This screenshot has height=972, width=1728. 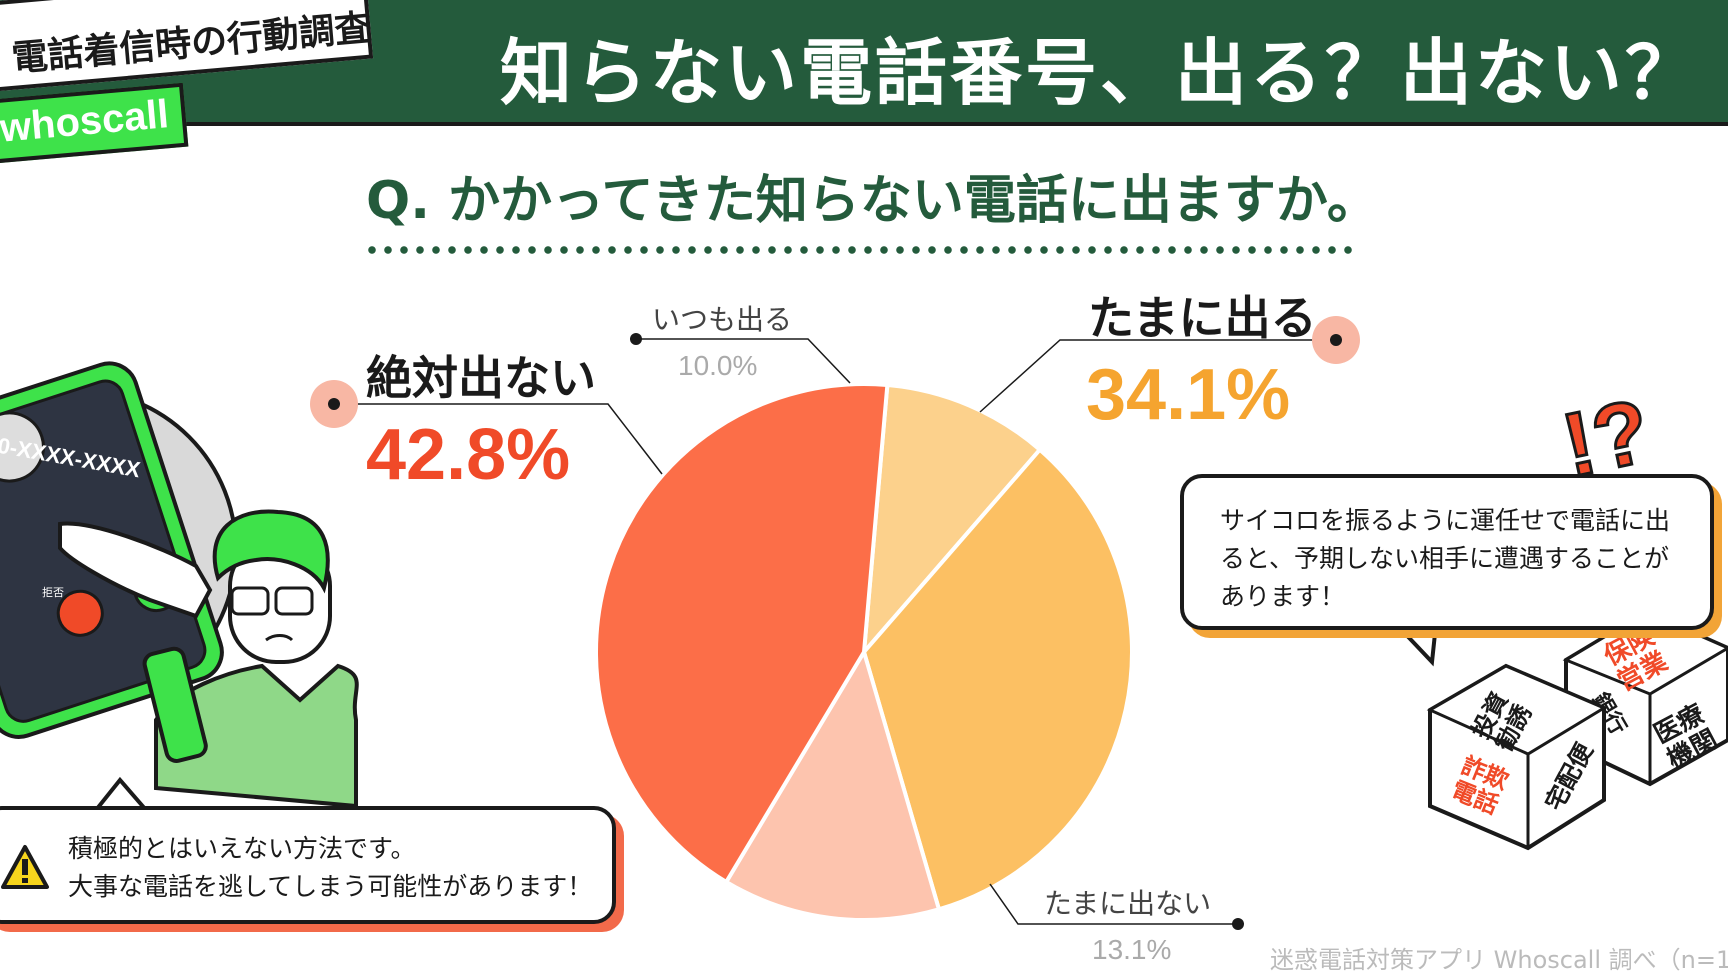 I want to click on leader-line-itsumo, so click(x=743, y=361).